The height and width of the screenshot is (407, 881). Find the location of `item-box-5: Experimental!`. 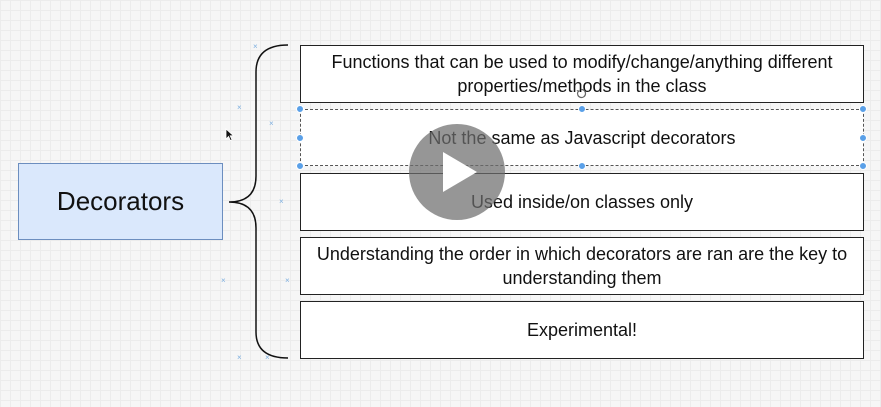

item-box-5: Experimental! is located at coordinates (582, 330).